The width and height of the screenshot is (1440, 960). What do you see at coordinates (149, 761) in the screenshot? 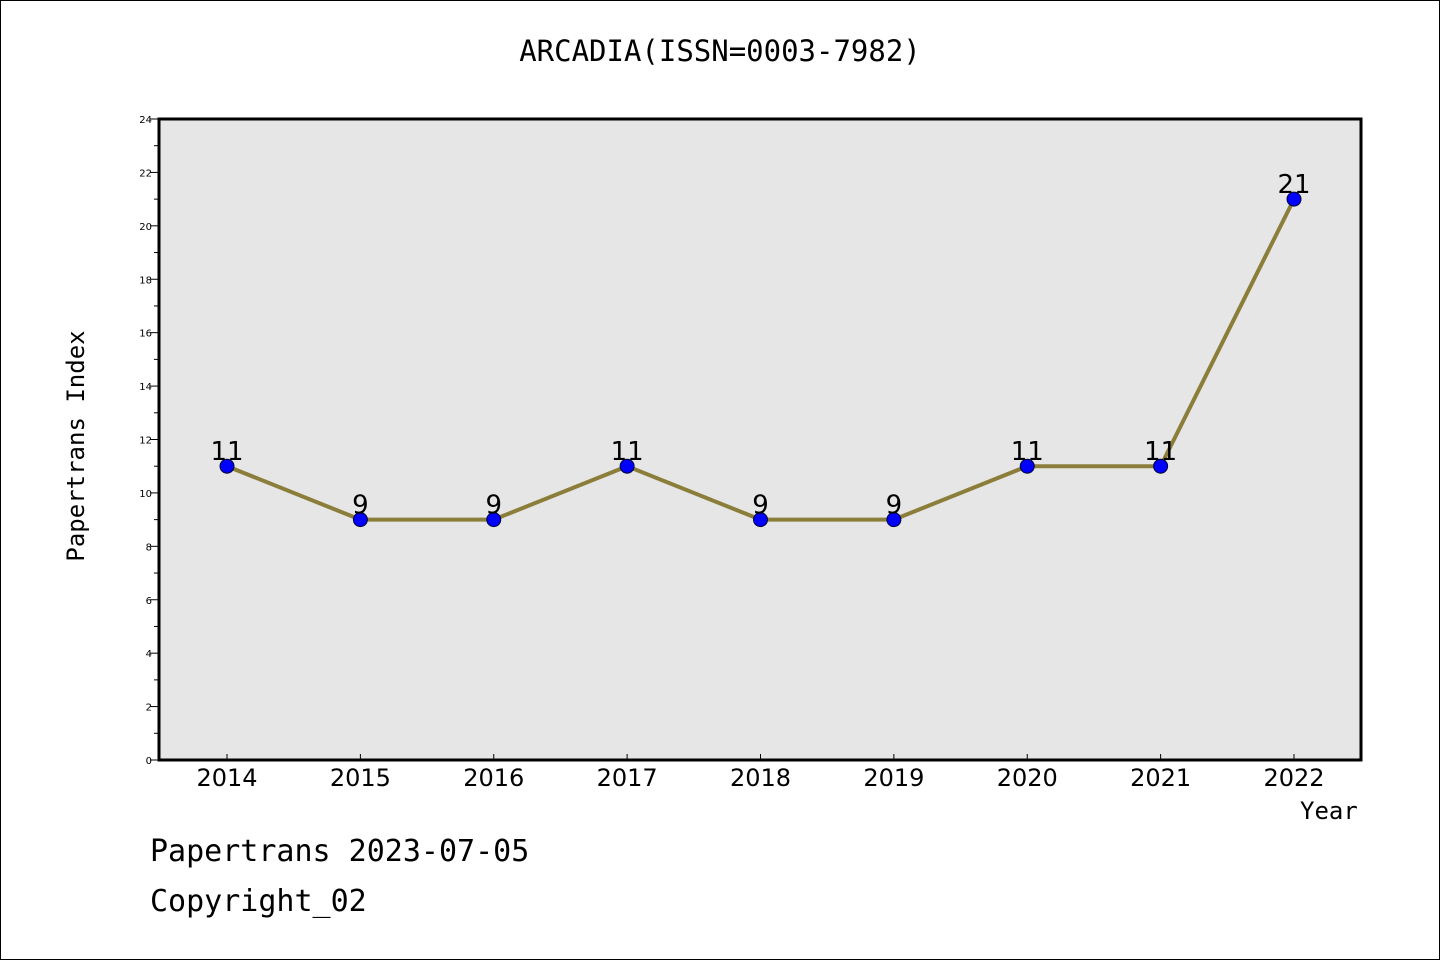
I see `y-tick-label: 0` at bounding box center [149, 761].